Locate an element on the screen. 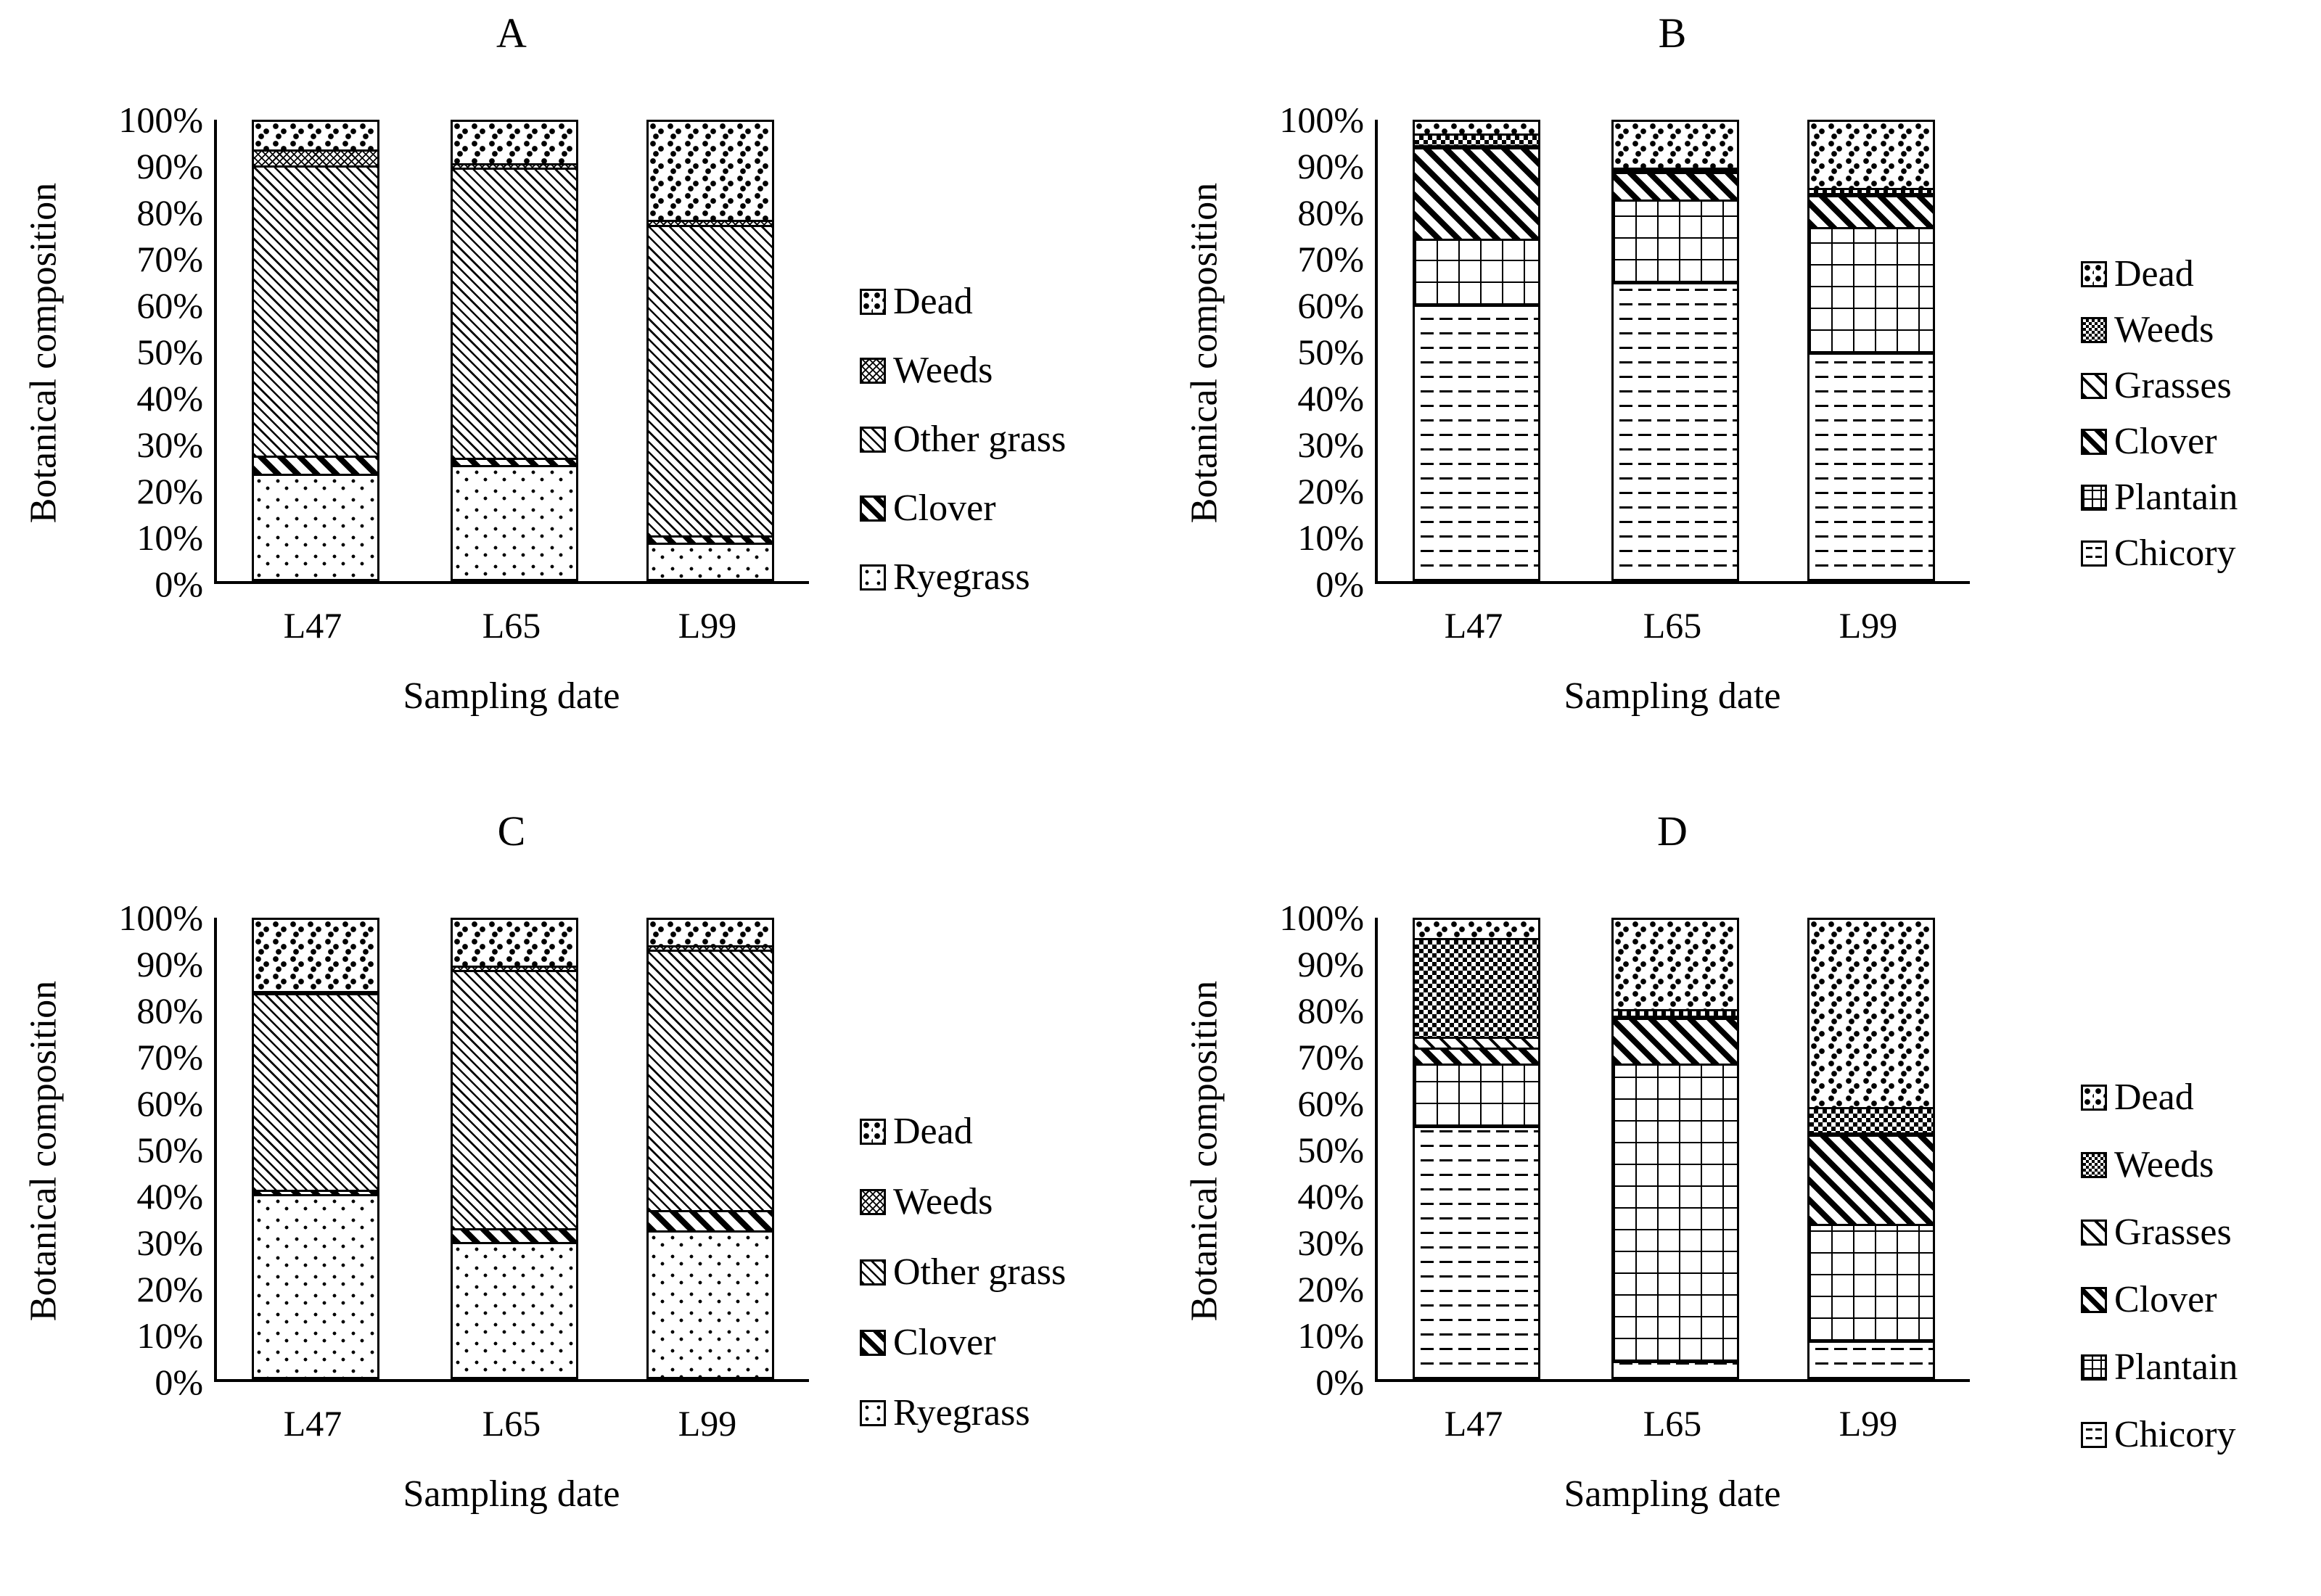 The height and width of the screenshot is (1596, 2321). x-tick-label: L47 is located at coordinates (312, 1423).